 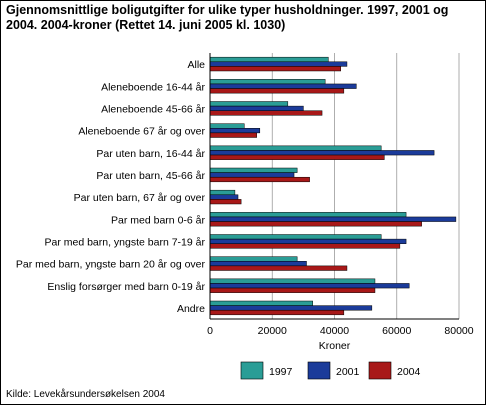 What do you see at coordinates (348, 372) in the screenshot?
I see `legend-label-2001: 2001` at bounding box center [348, 372].